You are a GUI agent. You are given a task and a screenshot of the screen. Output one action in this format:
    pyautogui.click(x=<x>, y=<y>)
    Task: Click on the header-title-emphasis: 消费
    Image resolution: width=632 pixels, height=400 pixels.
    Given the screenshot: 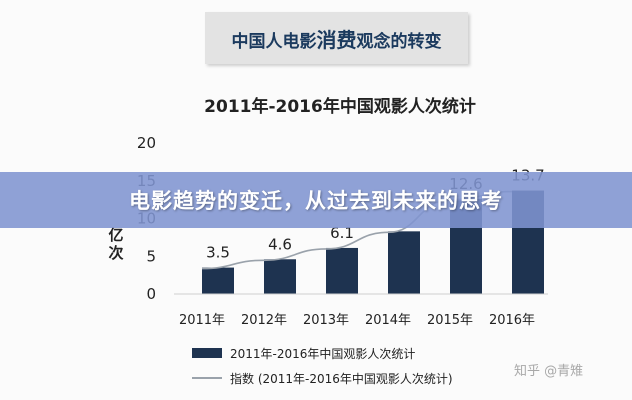 What is the action you would take?
    pyautogui.click(x=336, y=39)
    